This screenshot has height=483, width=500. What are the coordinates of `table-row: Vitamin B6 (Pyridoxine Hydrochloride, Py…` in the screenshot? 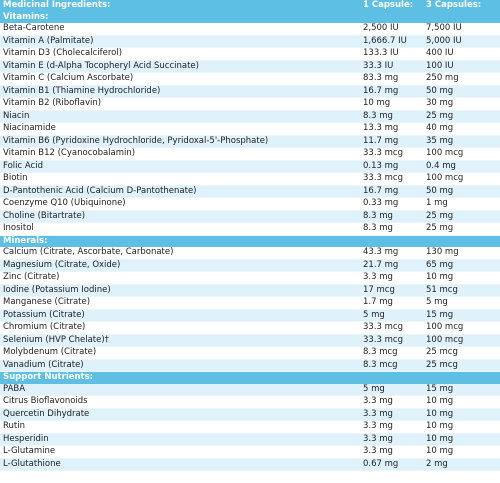 It's located at (250, 141).